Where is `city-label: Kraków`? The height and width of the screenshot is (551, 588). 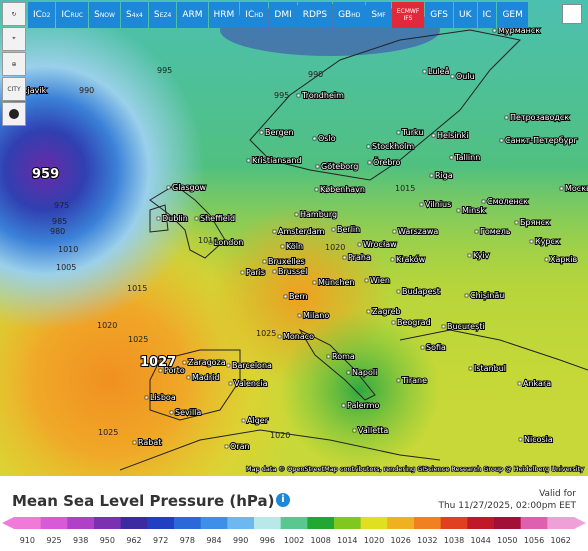 city-label: Kraków is located at coordinates (411, 259).